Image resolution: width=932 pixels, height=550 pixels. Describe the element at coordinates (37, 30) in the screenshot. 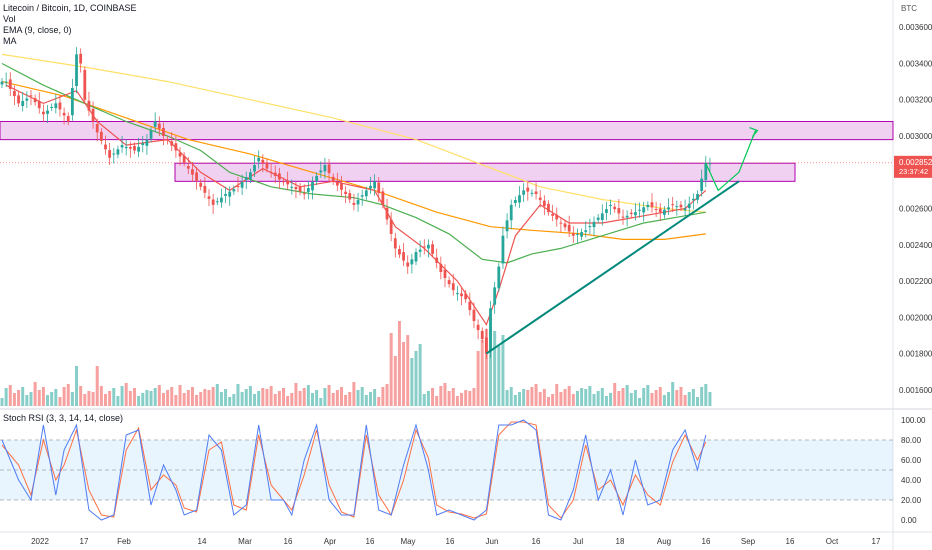

I see `legend-ema: EMA (9, close, 0)` at that location.